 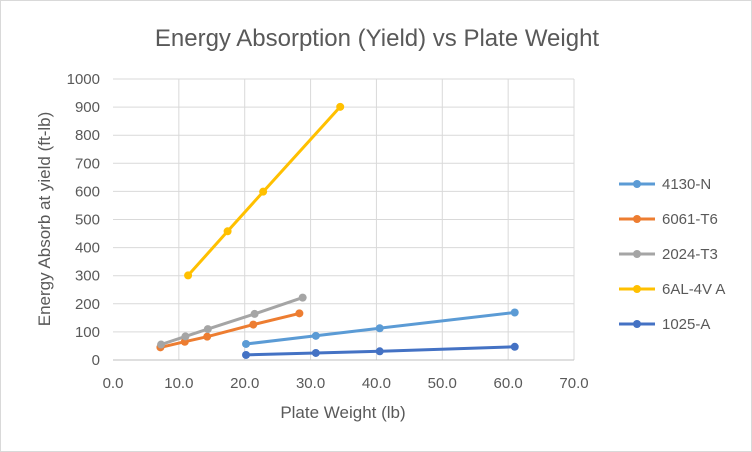 I want to click on y-tick-label: 1000, so click(x=83, y=79).